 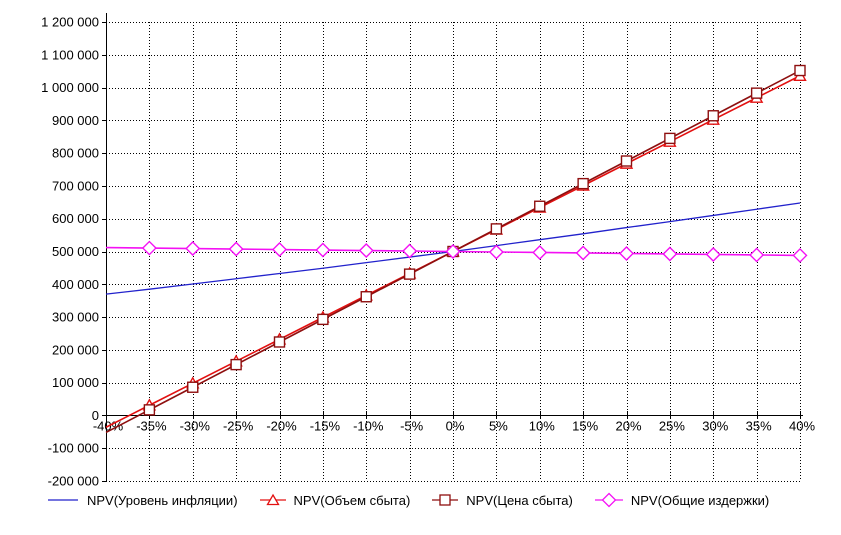 I want to click on legend-diamond-sample, so click(x=608, y=500).